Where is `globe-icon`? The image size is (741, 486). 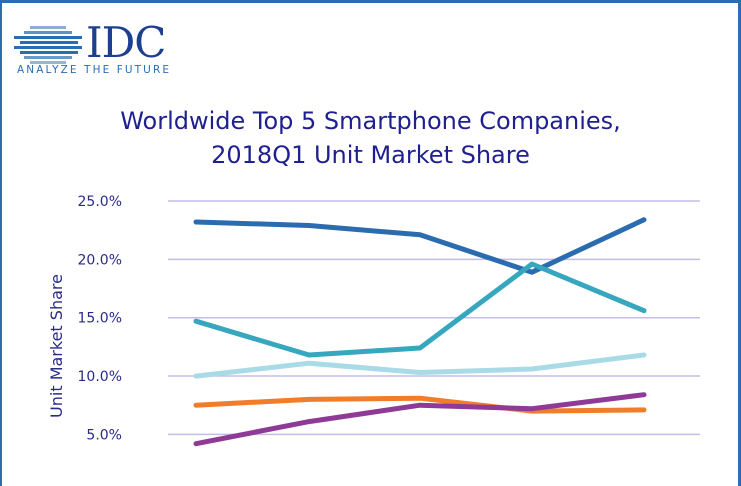 globe-icon is located at coordinates (48, 45).